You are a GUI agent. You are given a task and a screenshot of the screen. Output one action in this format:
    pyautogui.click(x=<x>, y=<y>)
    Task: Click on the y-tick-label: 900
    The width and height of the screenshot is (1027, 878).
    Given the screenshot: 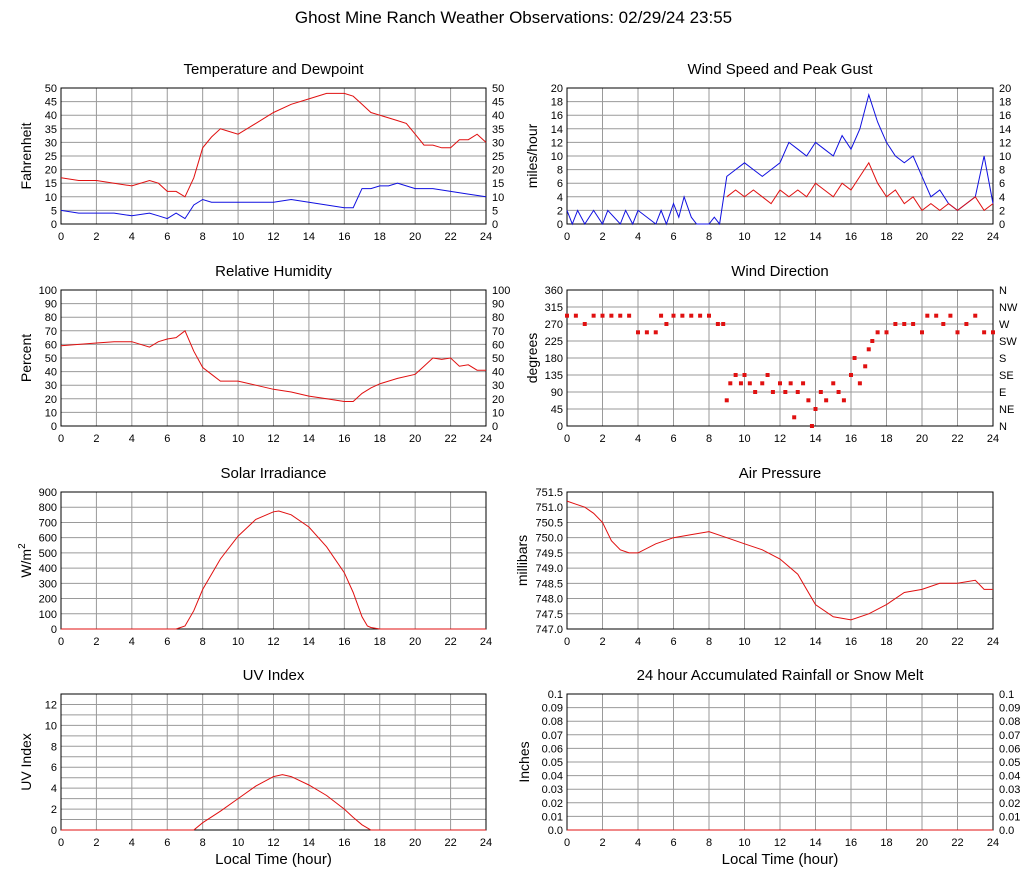 What is the action you would take?
    pyautogui.click(x=48, y=493)
    